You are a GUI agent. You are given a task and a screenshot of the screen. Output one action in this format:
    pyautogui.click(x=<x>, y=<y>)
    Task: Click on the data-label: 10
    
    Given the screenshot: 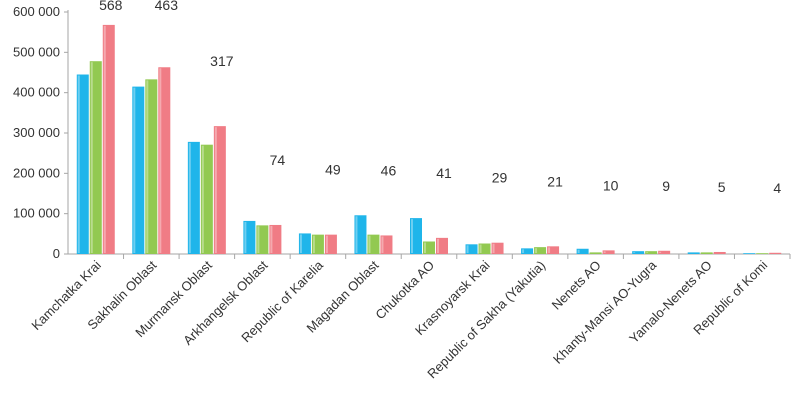 What is the action you would take?
    pyautogui.click(x=611, y=185)
    